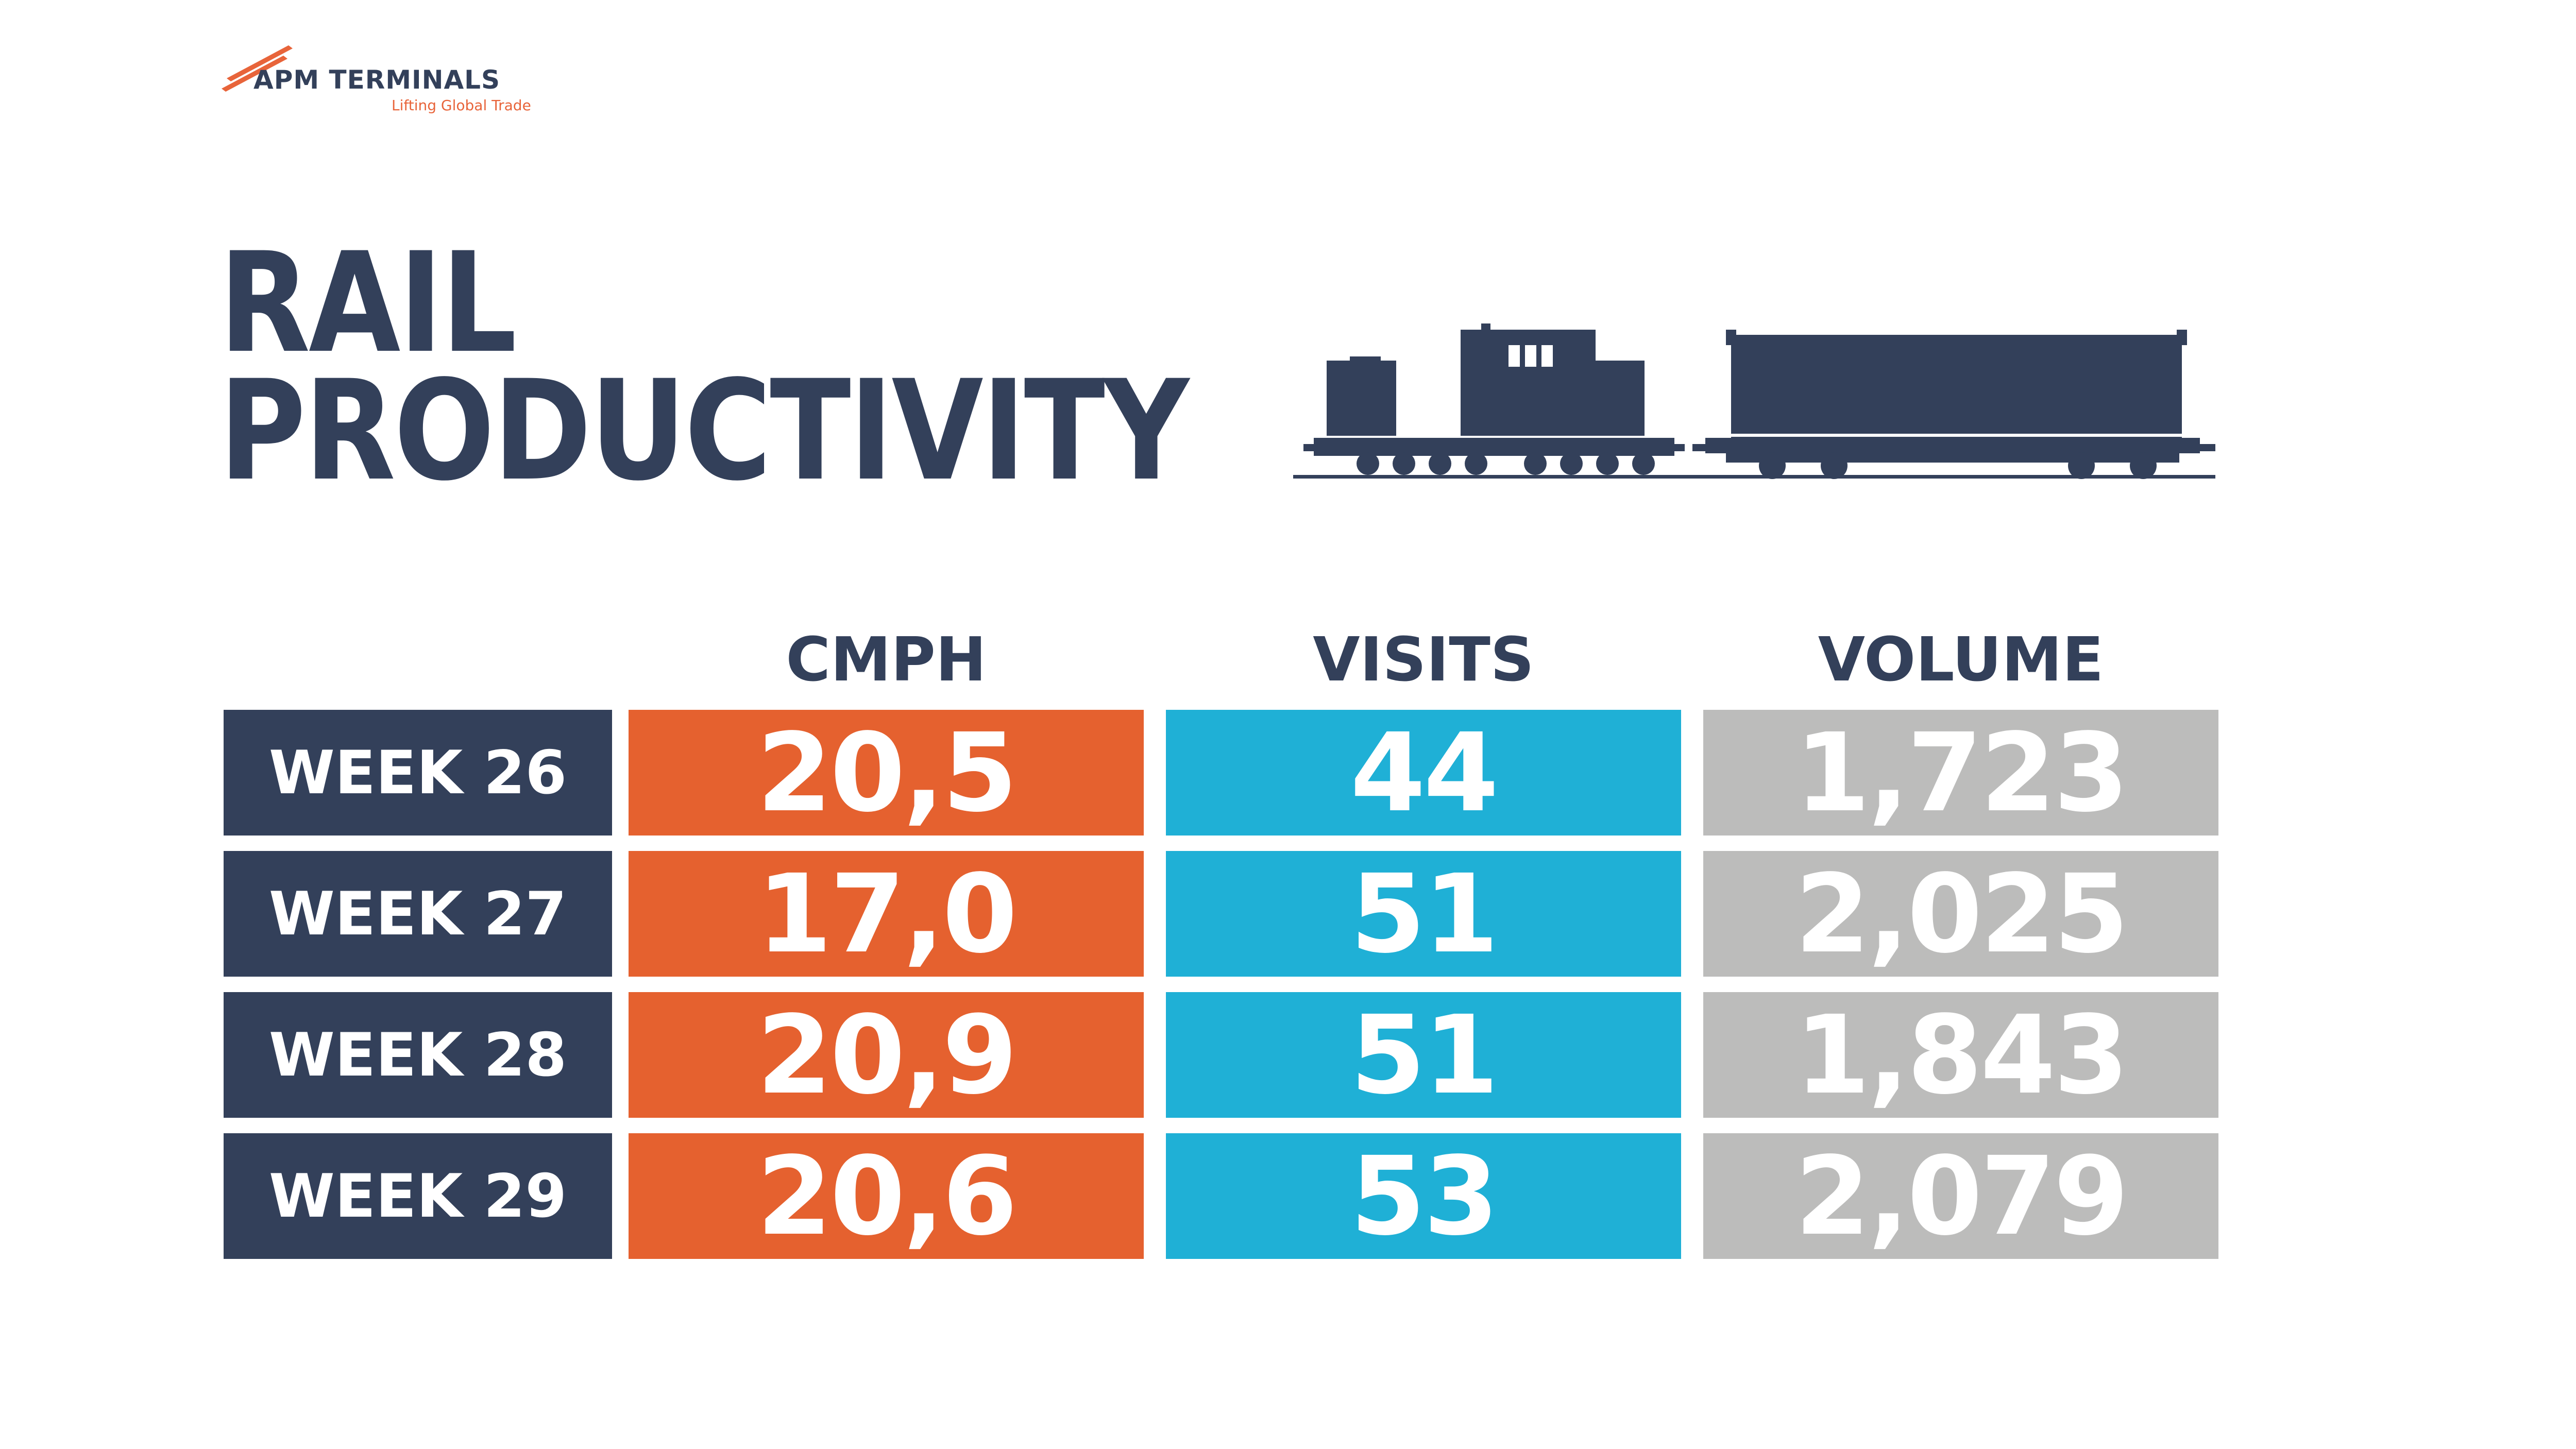 The height and width of the screenshot is (1449, 2576). What do you see at coordinates (886, 773) in the screenshot?
I see `cmph-value-cell: 20,5` at bounding box center [886, 773].